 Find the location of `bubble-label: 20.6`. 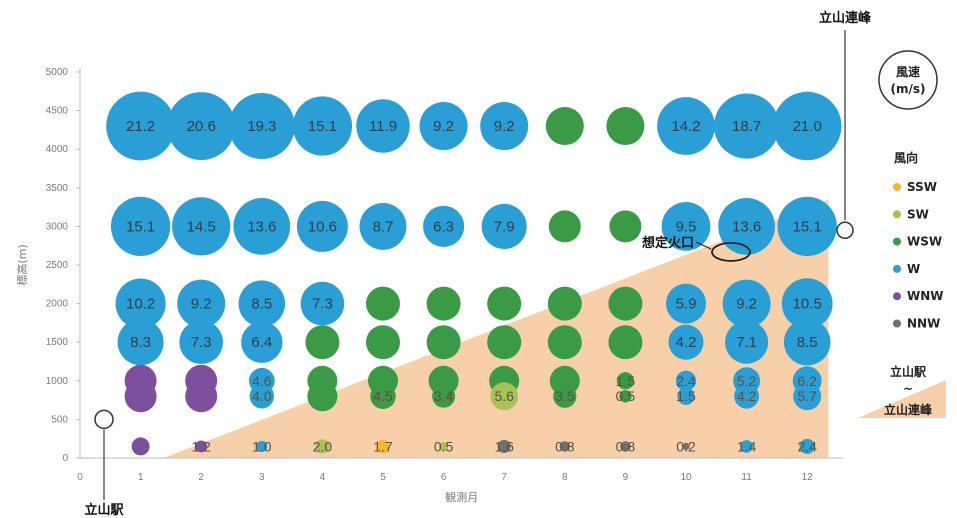

bubble-label: 20.6 is located at coordinates (201, 126).